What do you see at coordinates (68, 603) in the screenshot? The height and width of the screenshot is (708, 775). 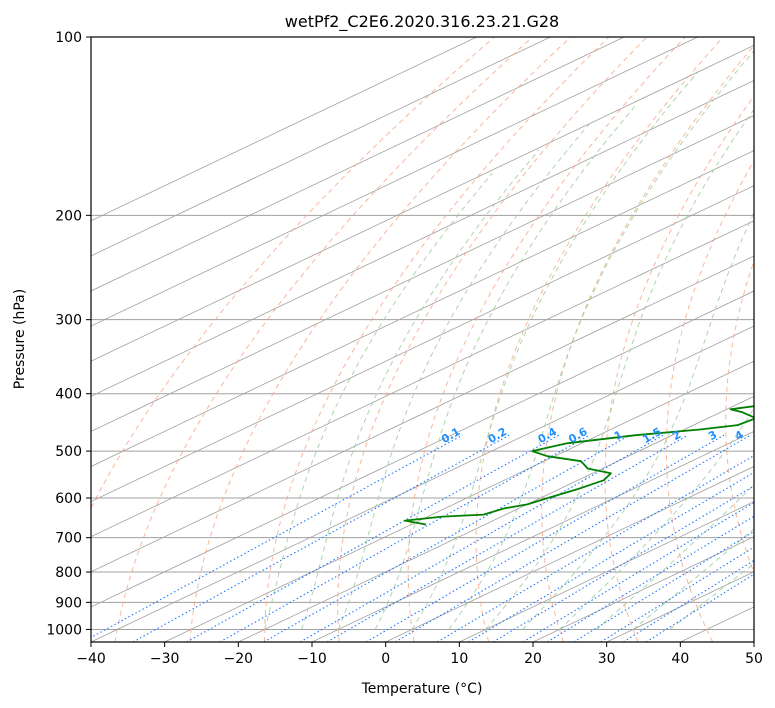 I see `y-tick-label: 900` at bounding box center [68, 603].